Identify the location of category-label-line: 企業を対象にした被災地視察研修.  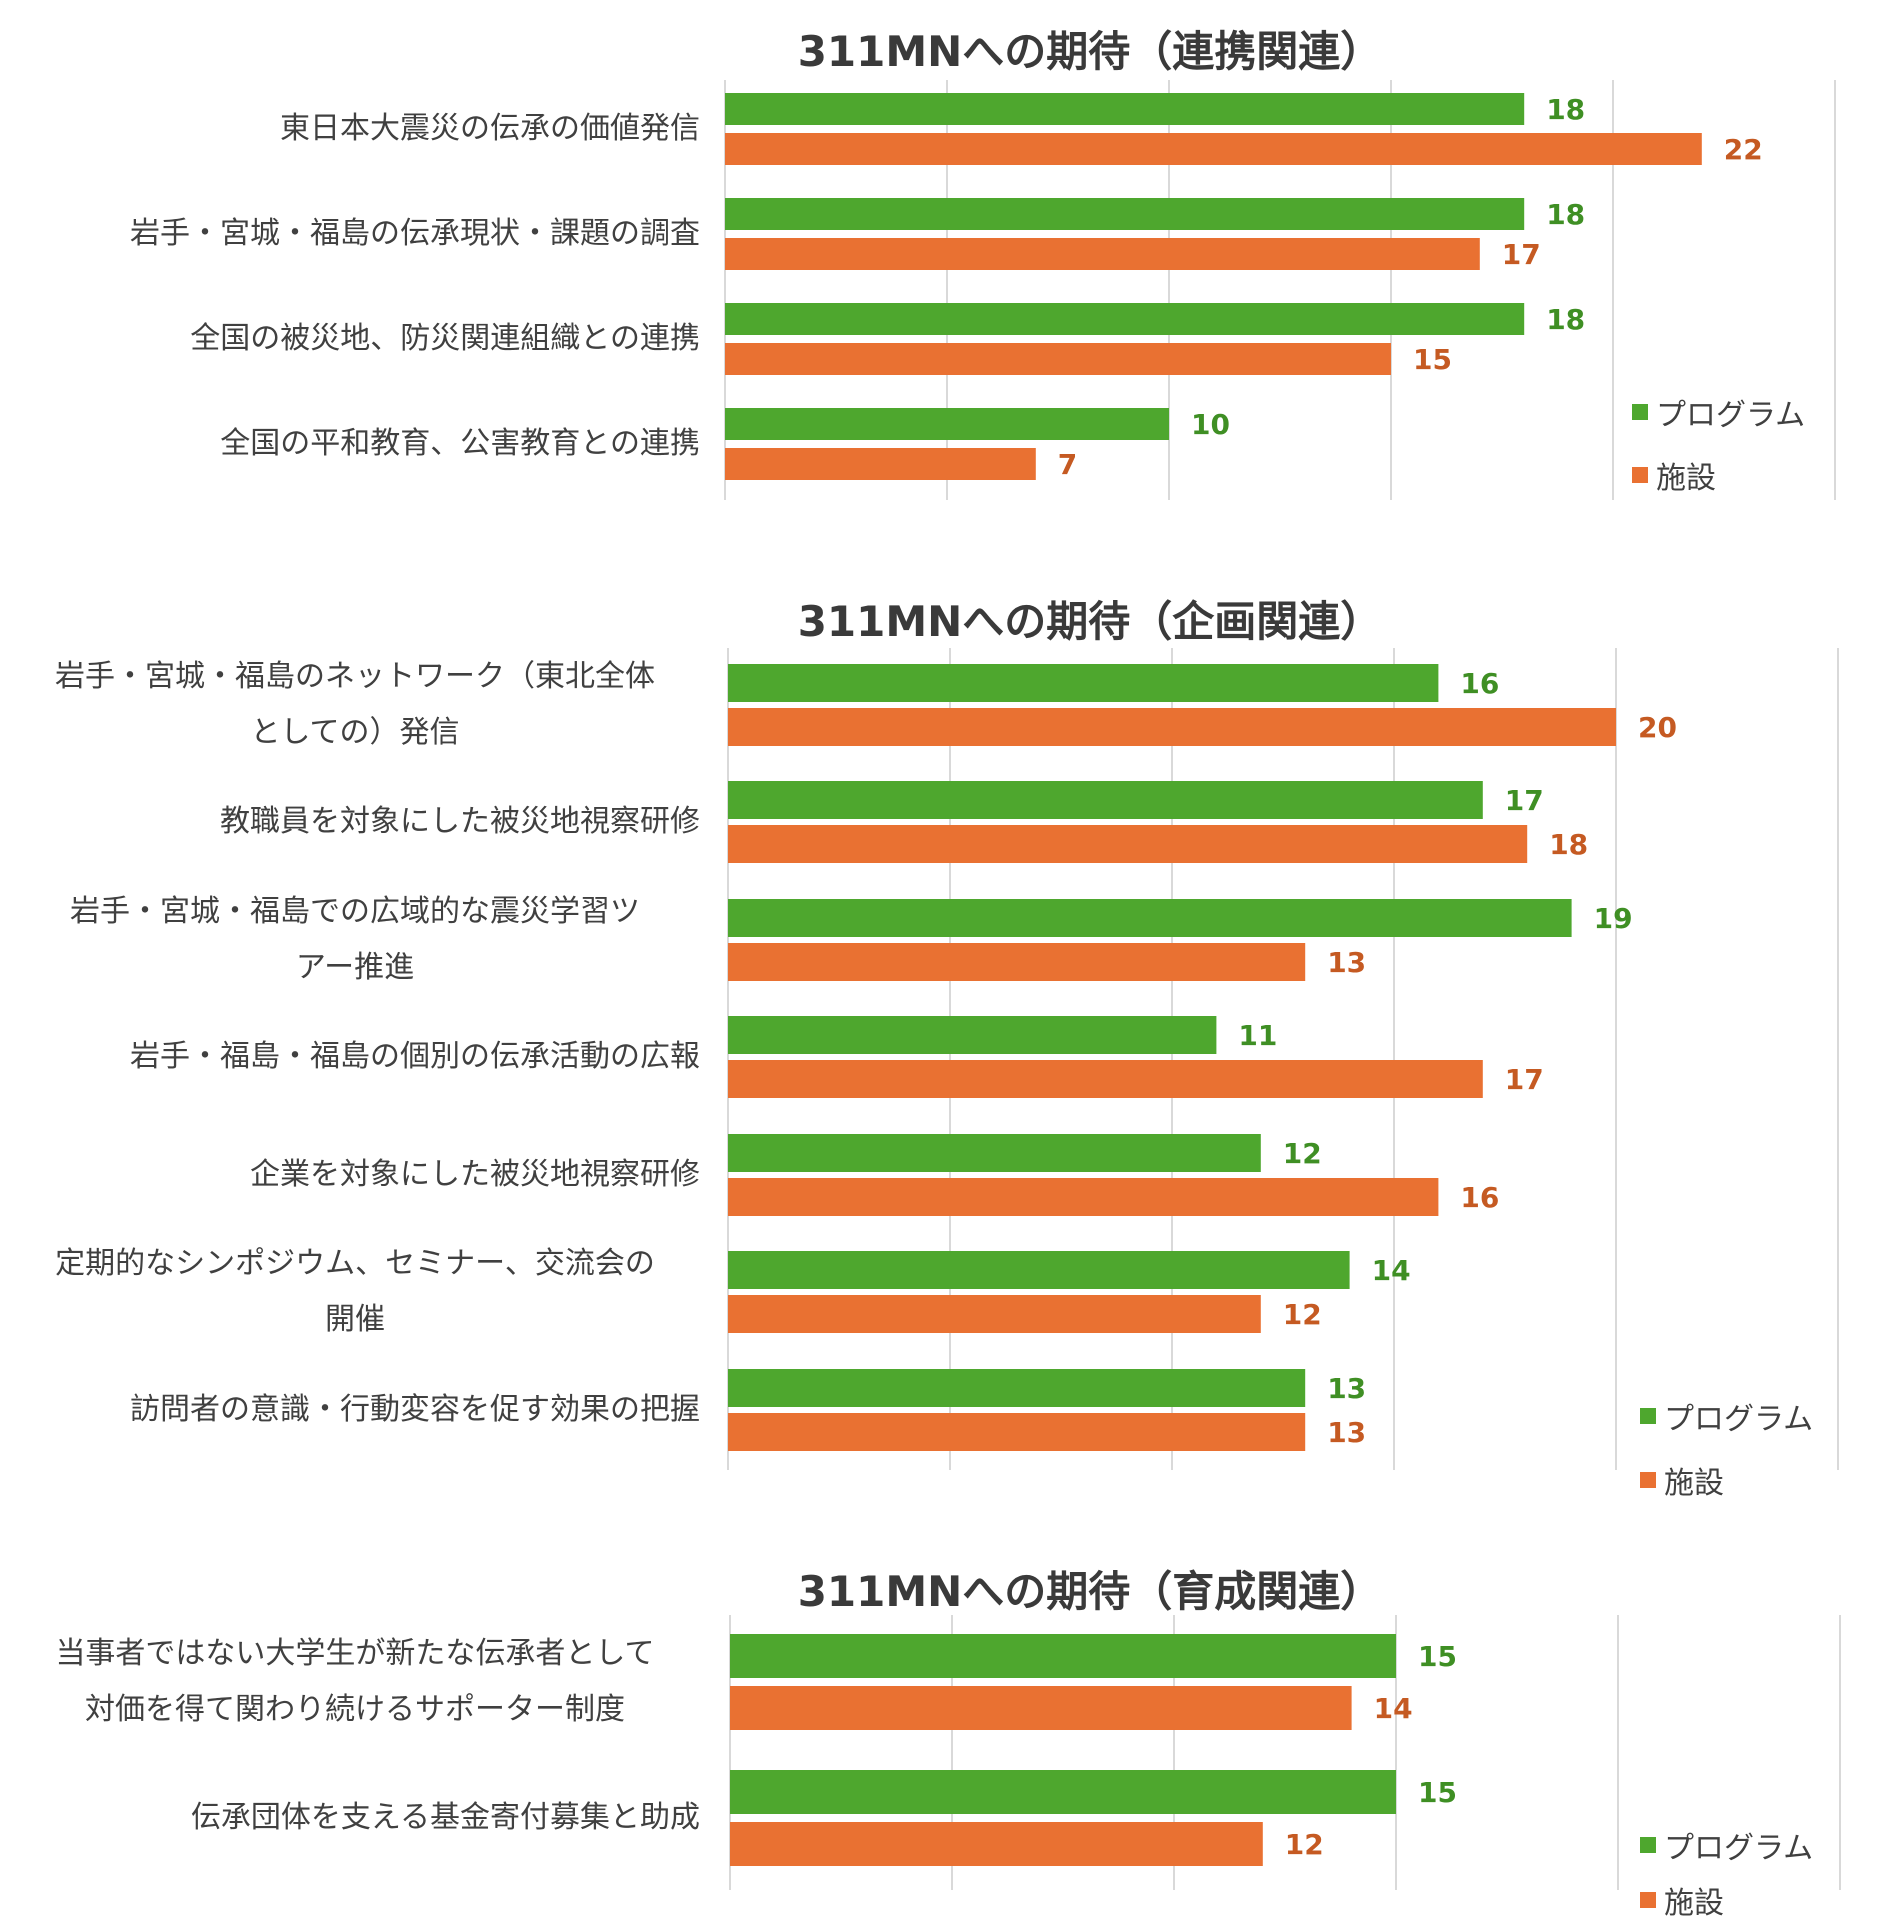
(475, 1174).